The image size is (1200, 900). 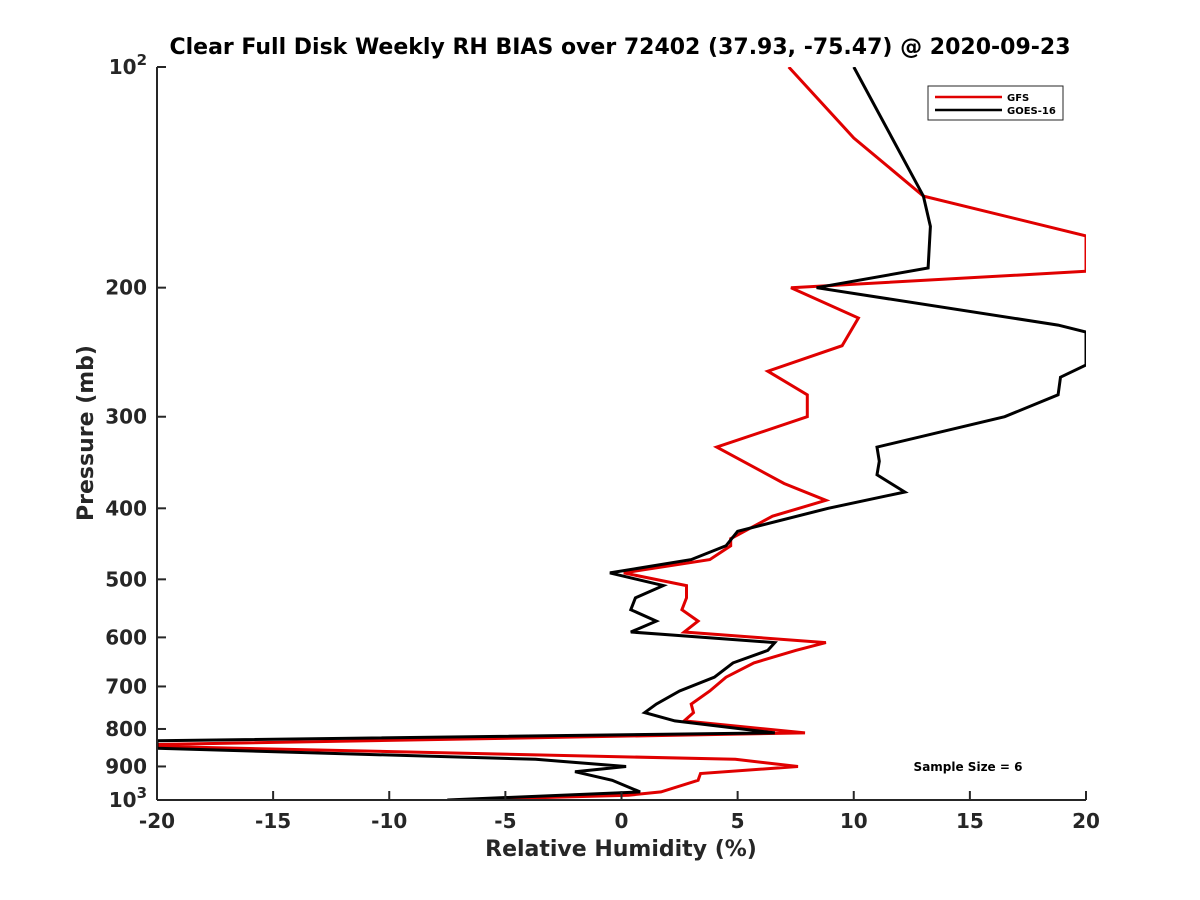 I want to click on x-tick-label: 10, so click(x=854, y=821).